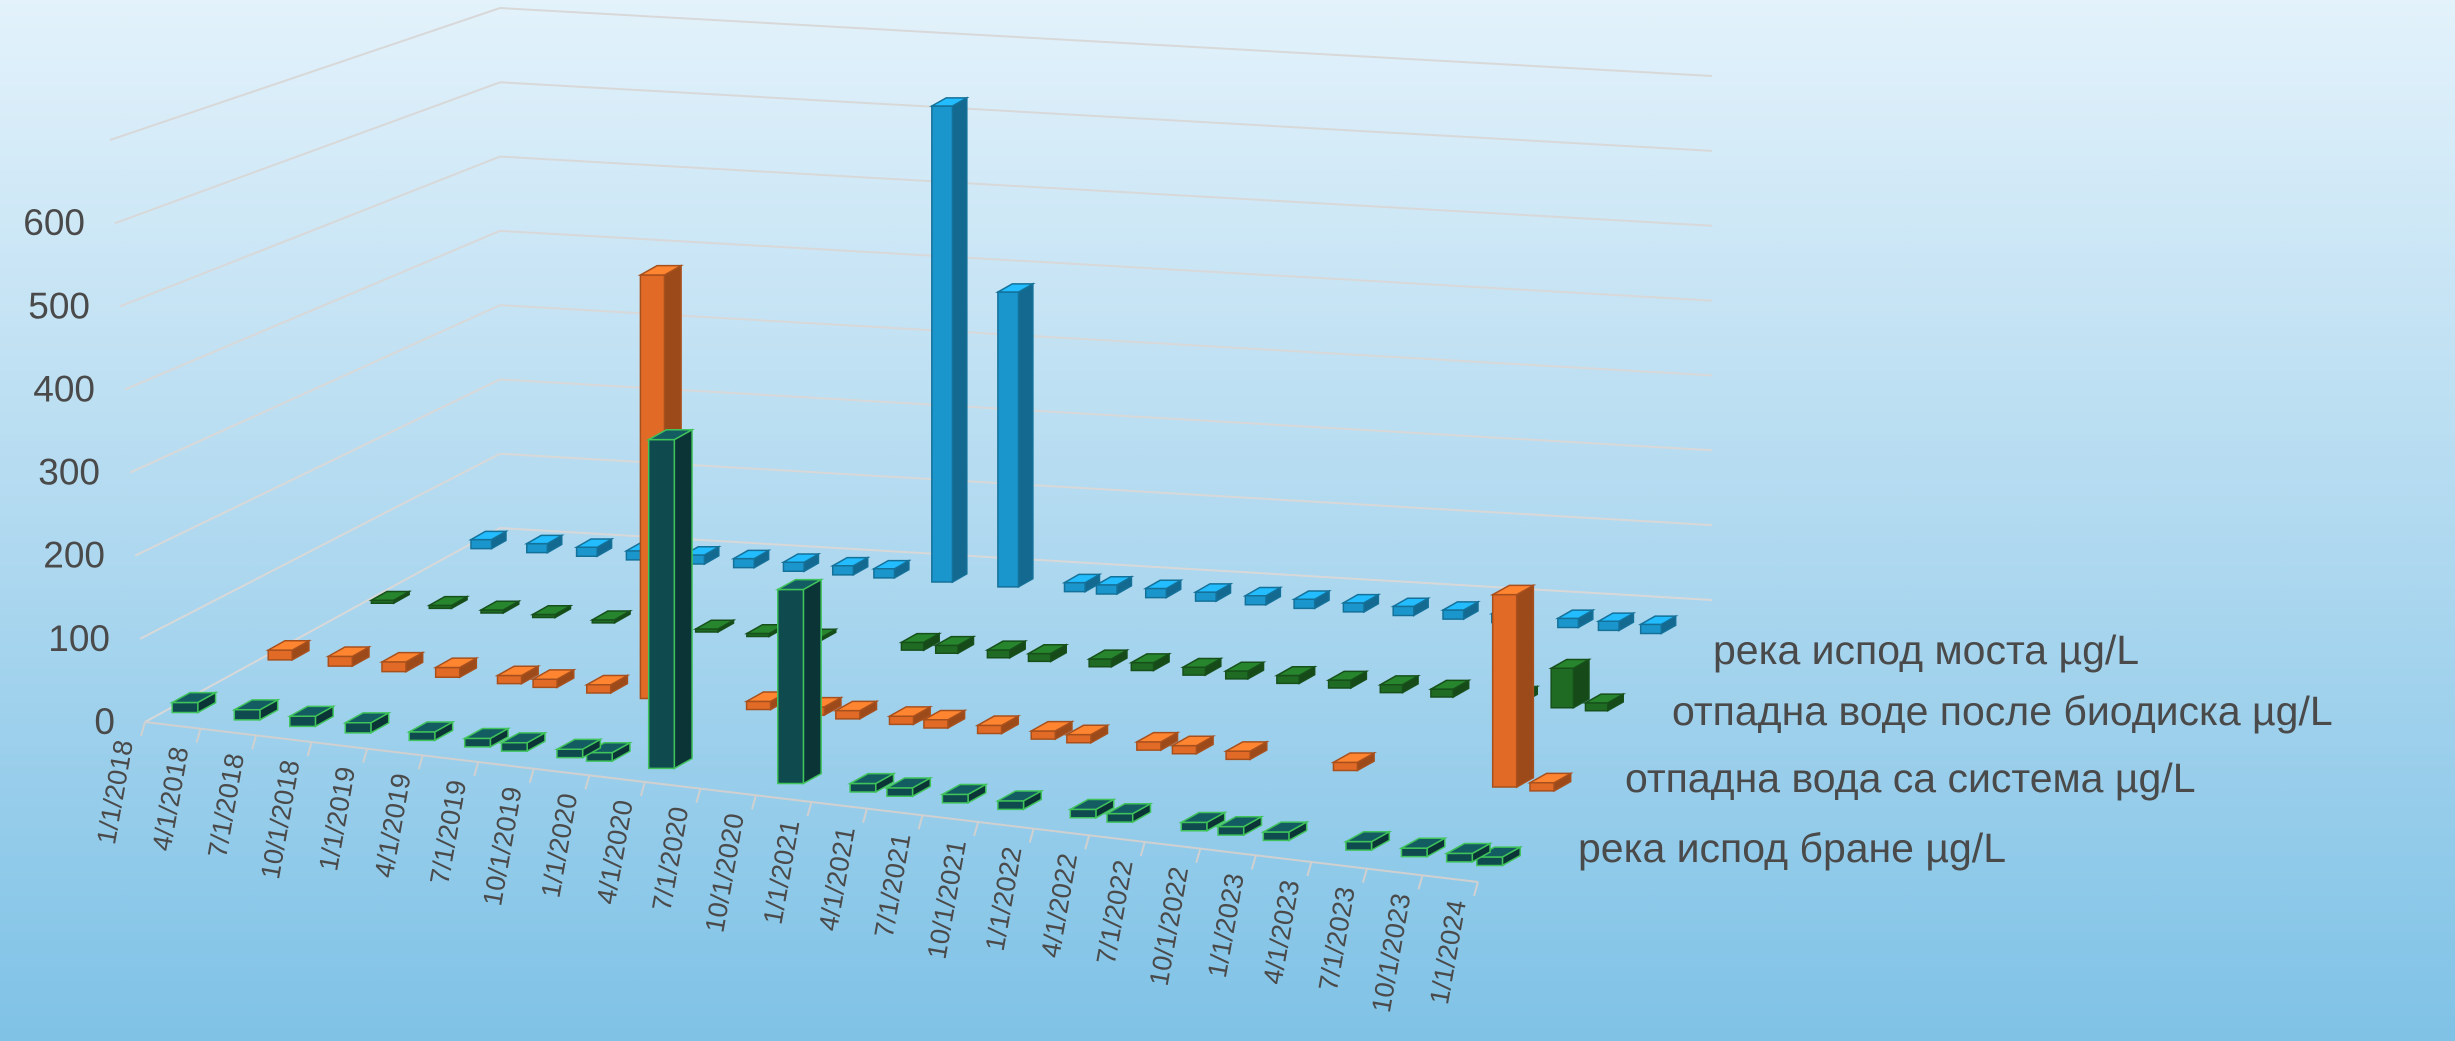 Image resolution: width=2455 pixels, height=1041 pixels. What do you see at coordinates (1198, 855) in the screenshot?
I see `x-tick-mark` at bounding box center [1198, 855].